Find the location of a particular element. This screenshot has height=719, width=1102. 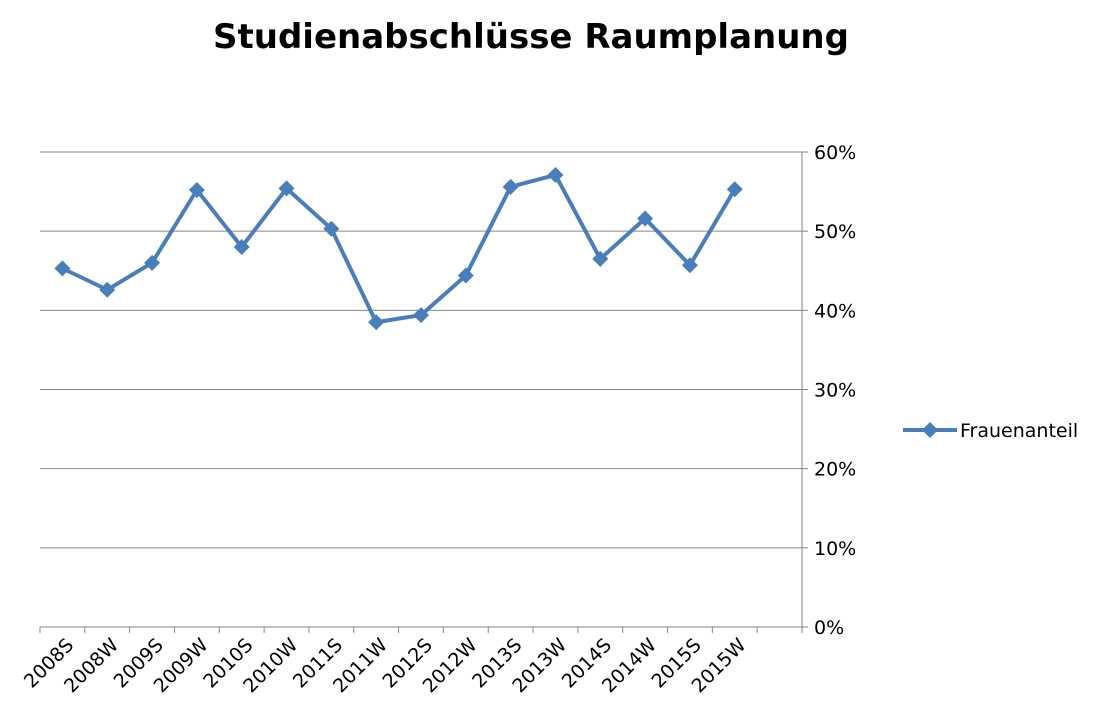

series-line is located at coordinates (399, 248).